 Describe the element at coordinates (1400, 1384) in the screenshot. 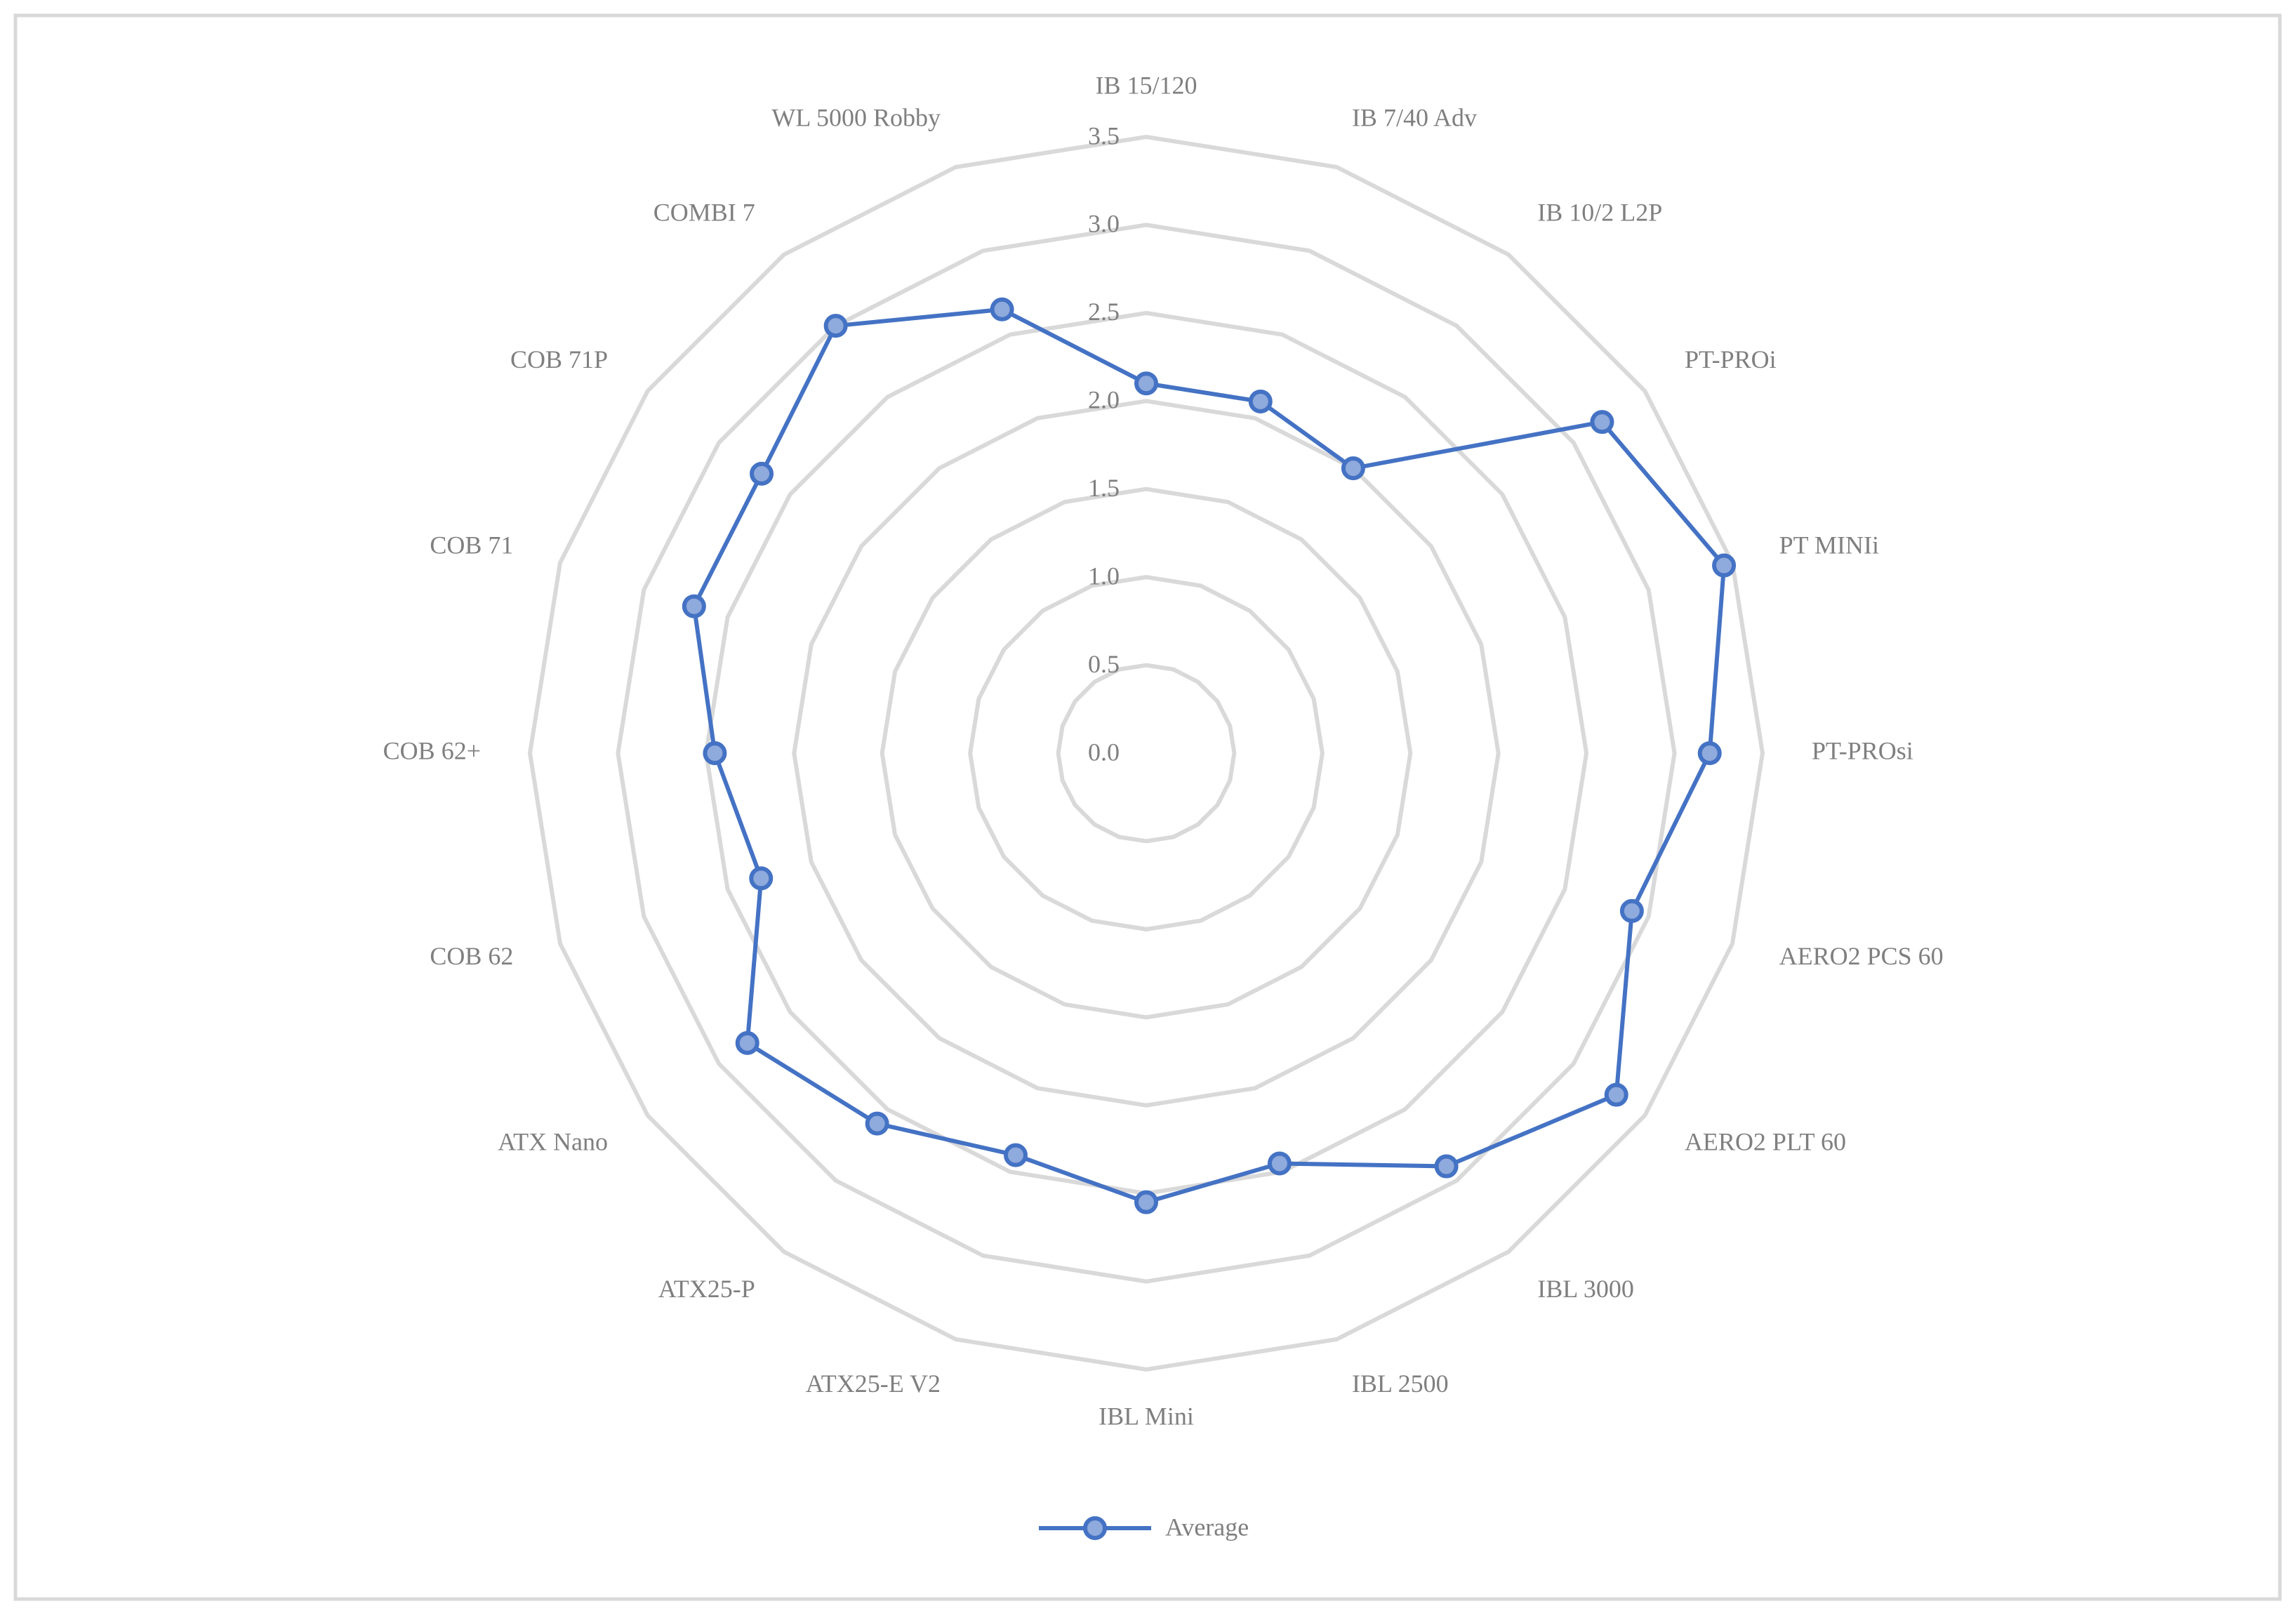

I see `category-label: IBL 2500` at that location.